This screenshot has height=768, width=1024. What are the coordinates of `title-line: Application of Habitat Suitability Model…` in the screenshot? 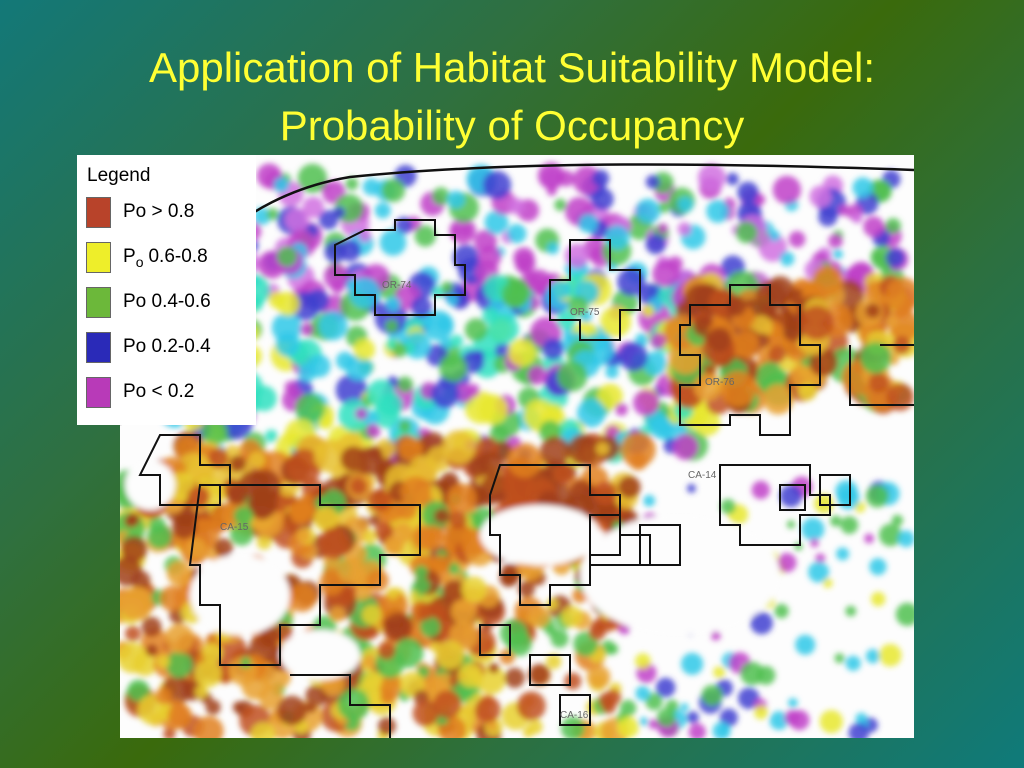 It's located at (512, 67).